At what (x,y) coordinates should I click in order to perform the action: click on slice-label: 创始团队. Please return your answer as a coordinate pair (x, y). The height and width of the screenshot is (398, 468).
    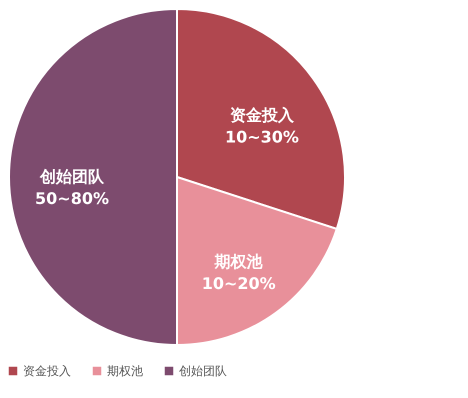
    Looking at the image, I should click on (72, 176).